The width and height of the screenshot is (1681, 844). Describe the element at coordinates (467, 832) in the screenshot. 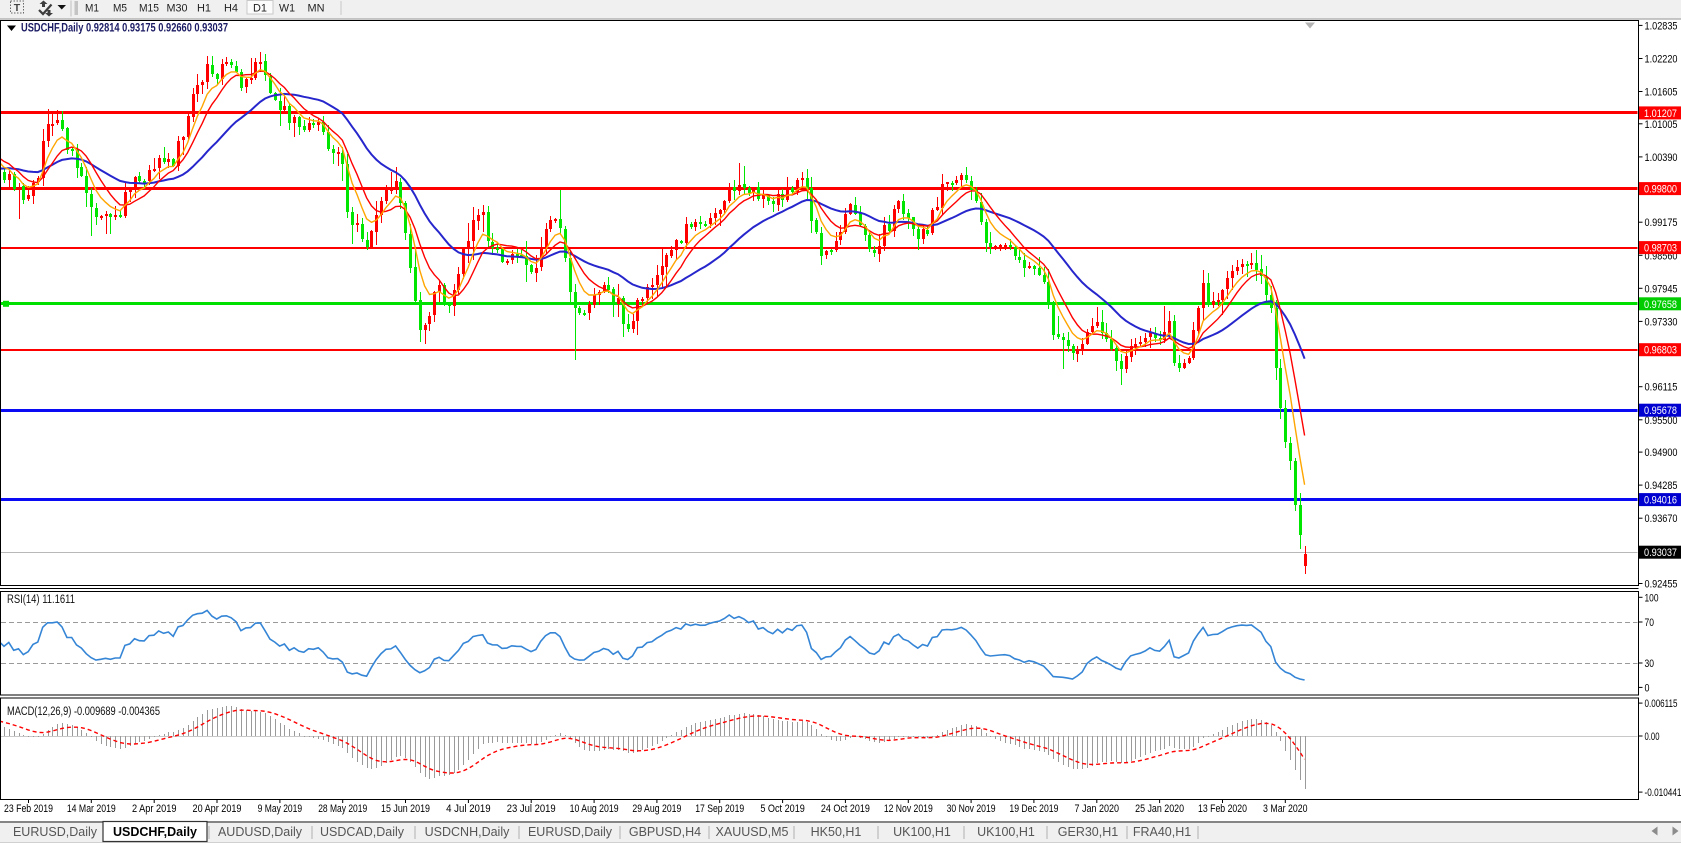

I see `svg-text: USDCNH,Daily` at that location.